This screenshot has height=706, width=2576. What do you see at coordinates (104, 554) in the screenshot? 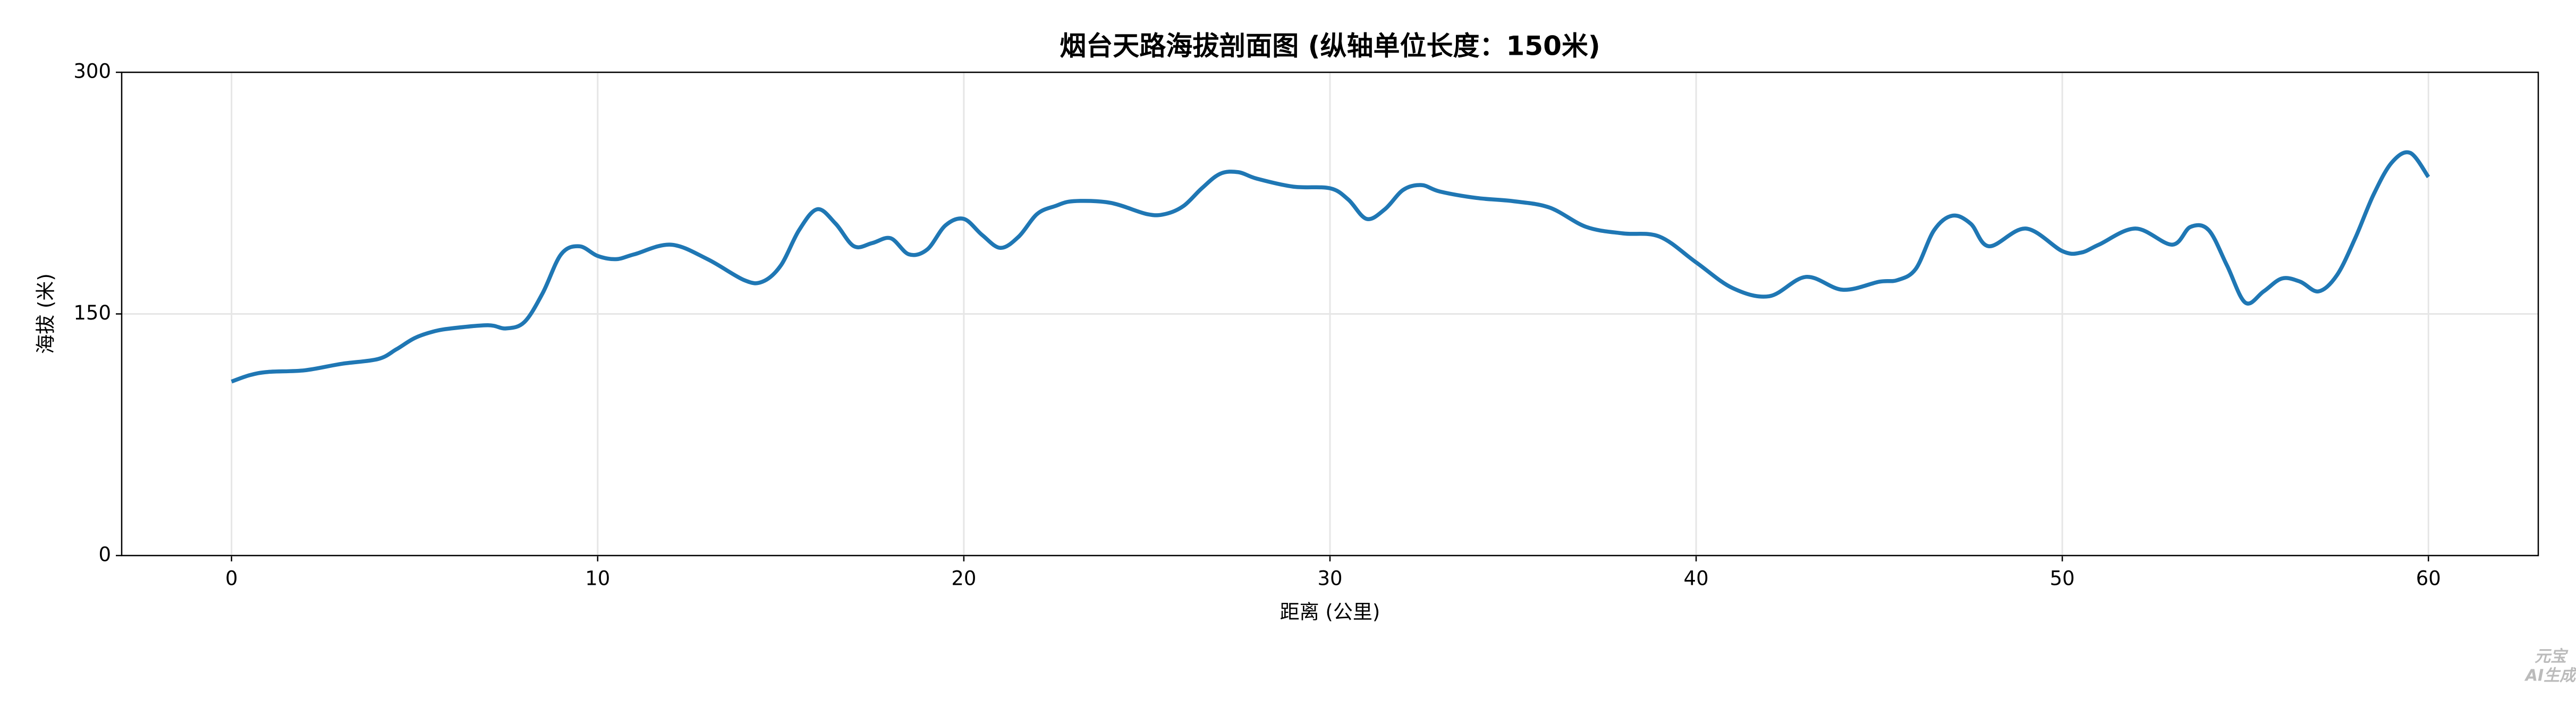
I see `y-tick-label: 0` at bounding box center [104, 554].